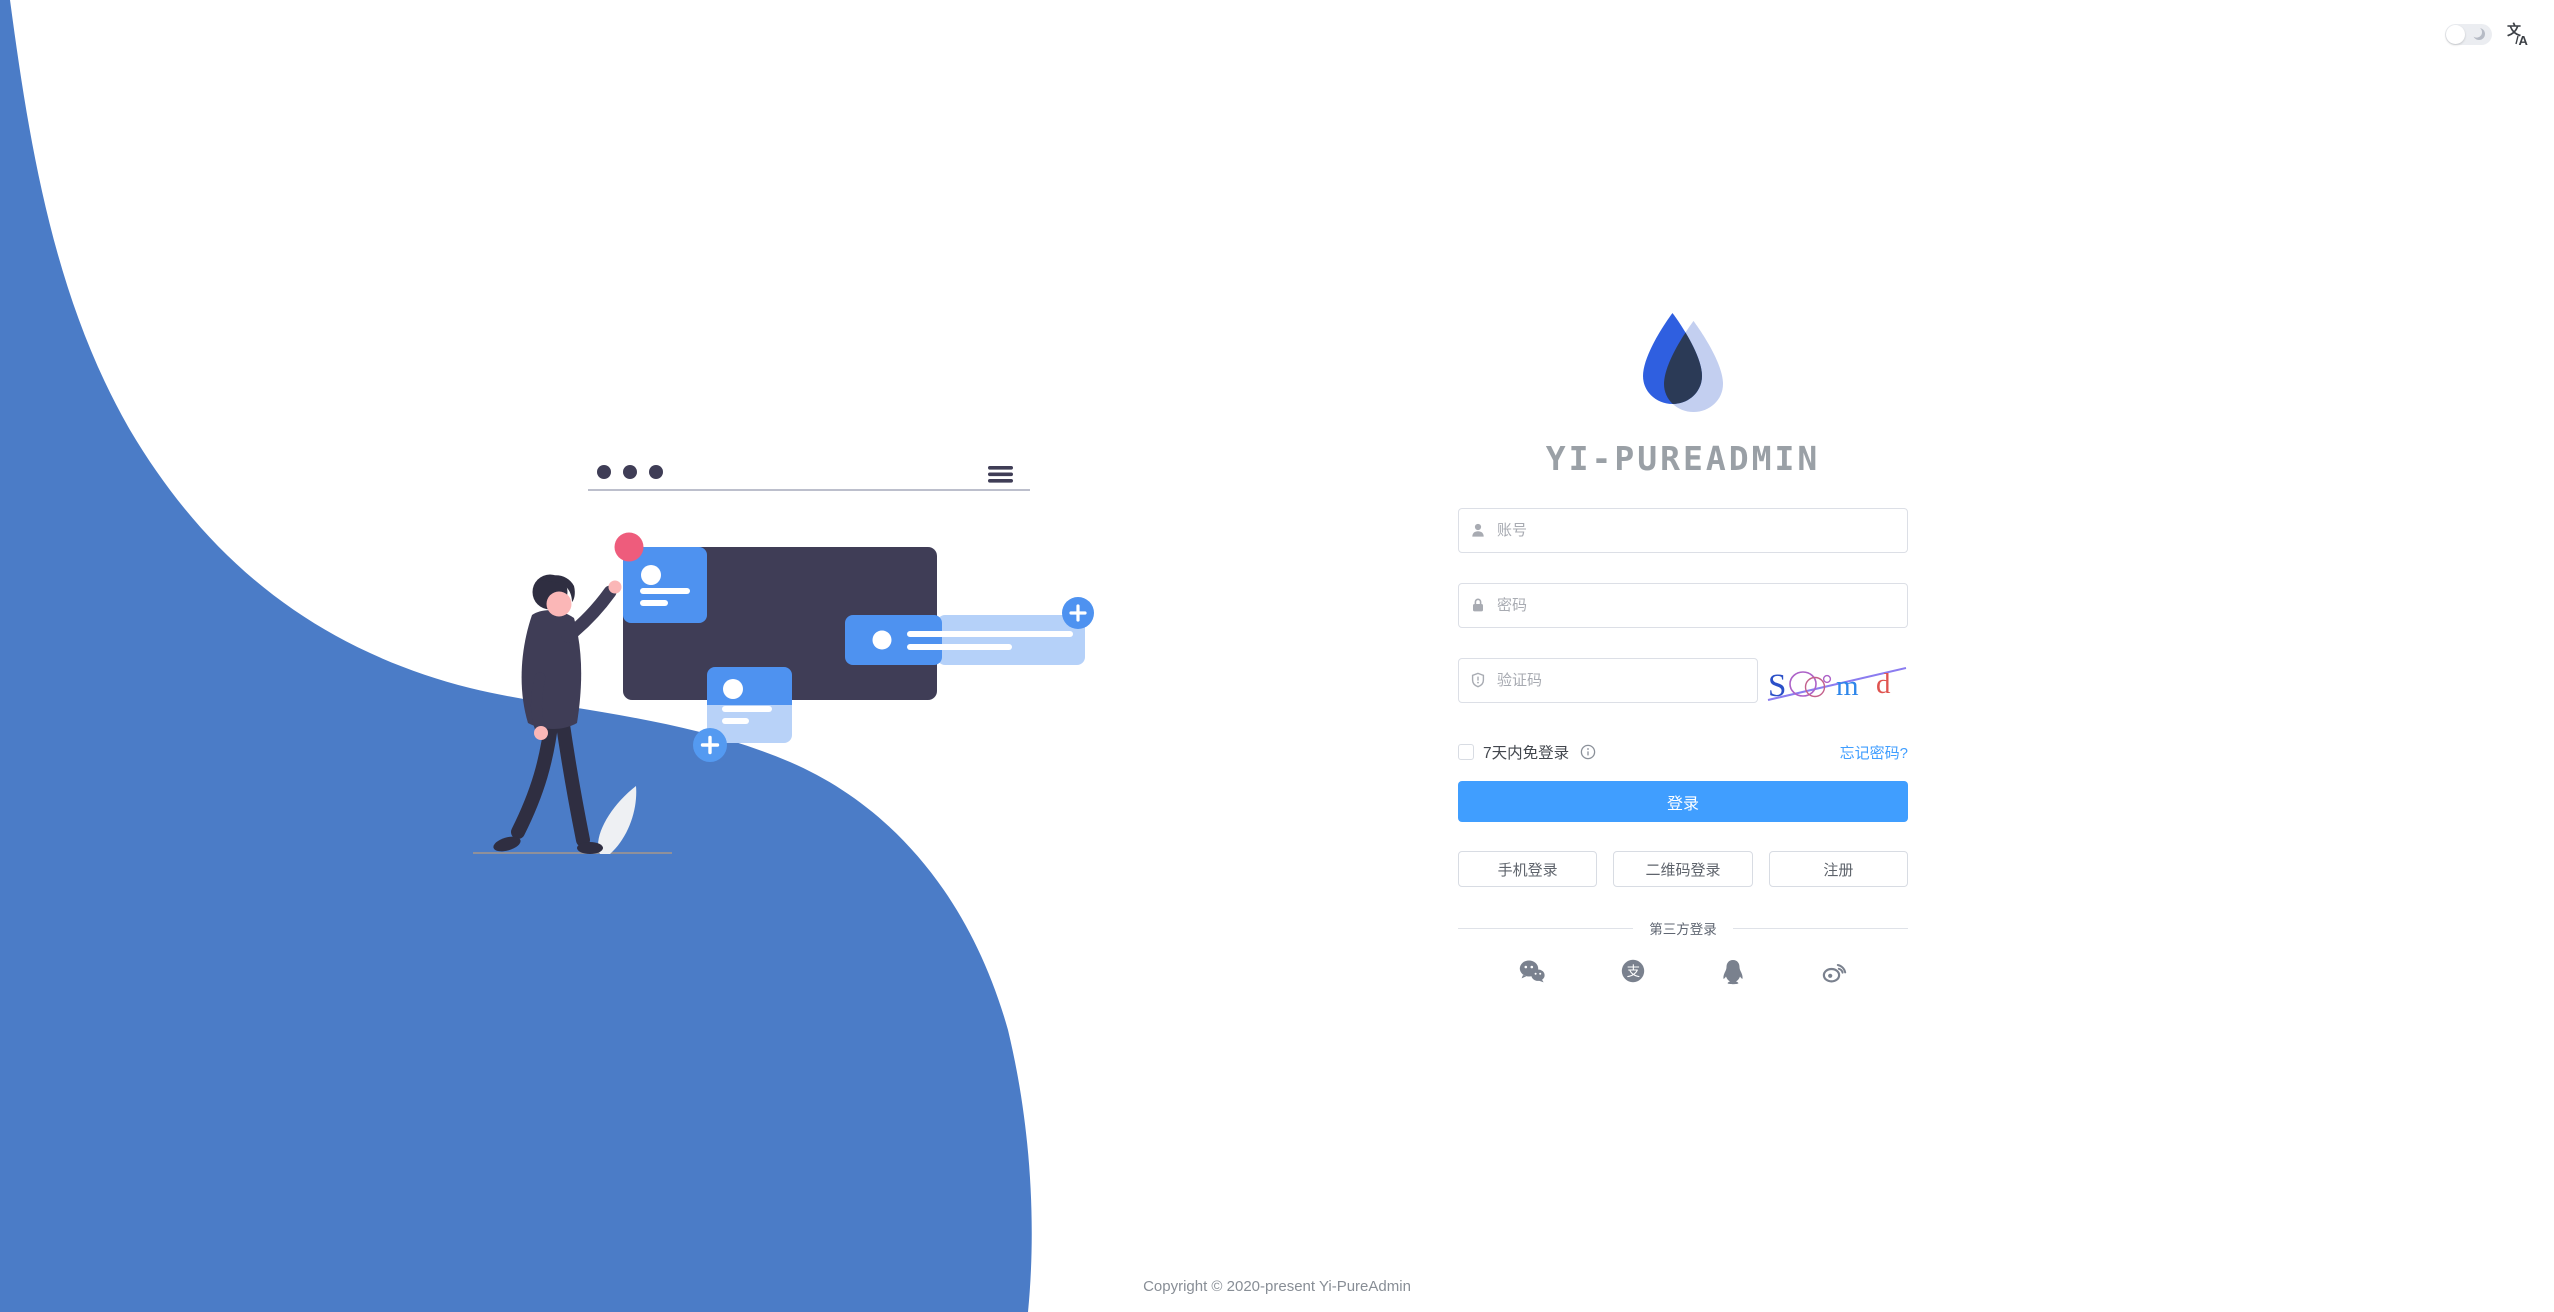  I want to click on alt-login-row: 手机登录 二维码登录 注册, so click(1683, 869).